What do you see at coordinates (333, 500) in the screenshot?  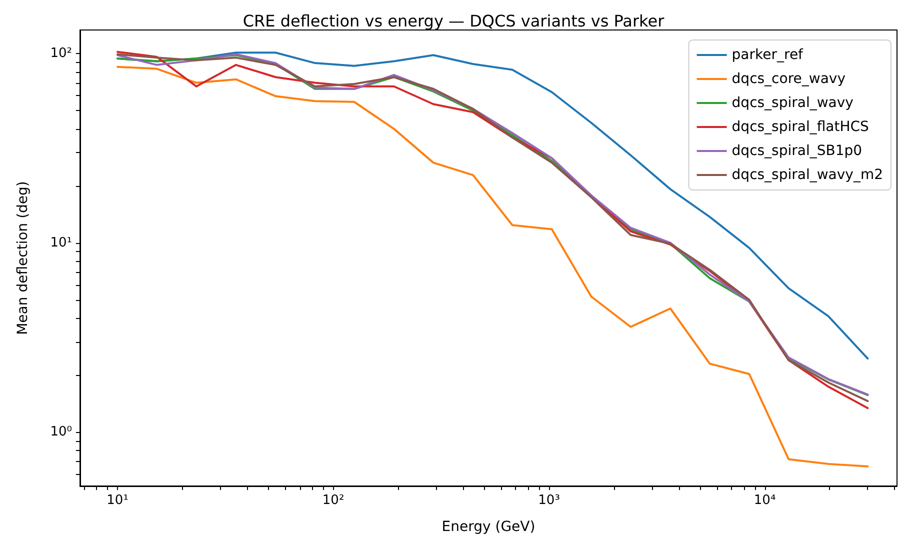 I see `x-tick-label: 10²` at bounding box center [333, 500].